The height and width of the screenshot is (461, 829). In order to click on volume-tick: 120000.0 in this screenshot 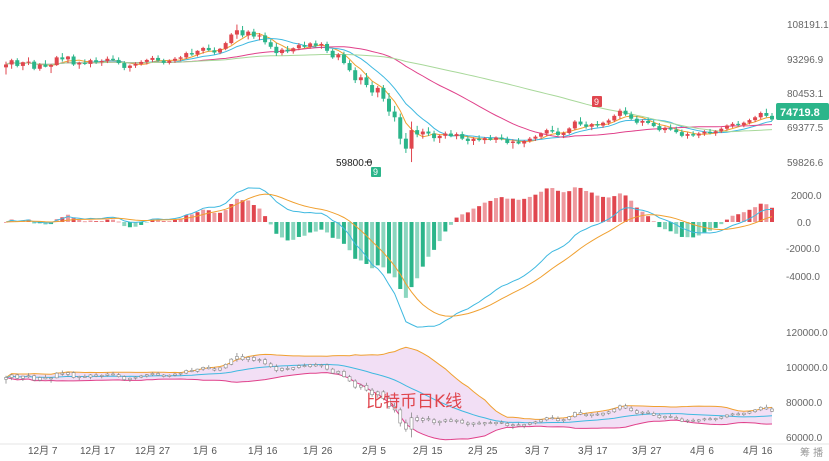, I will do `click(807, 333)`.